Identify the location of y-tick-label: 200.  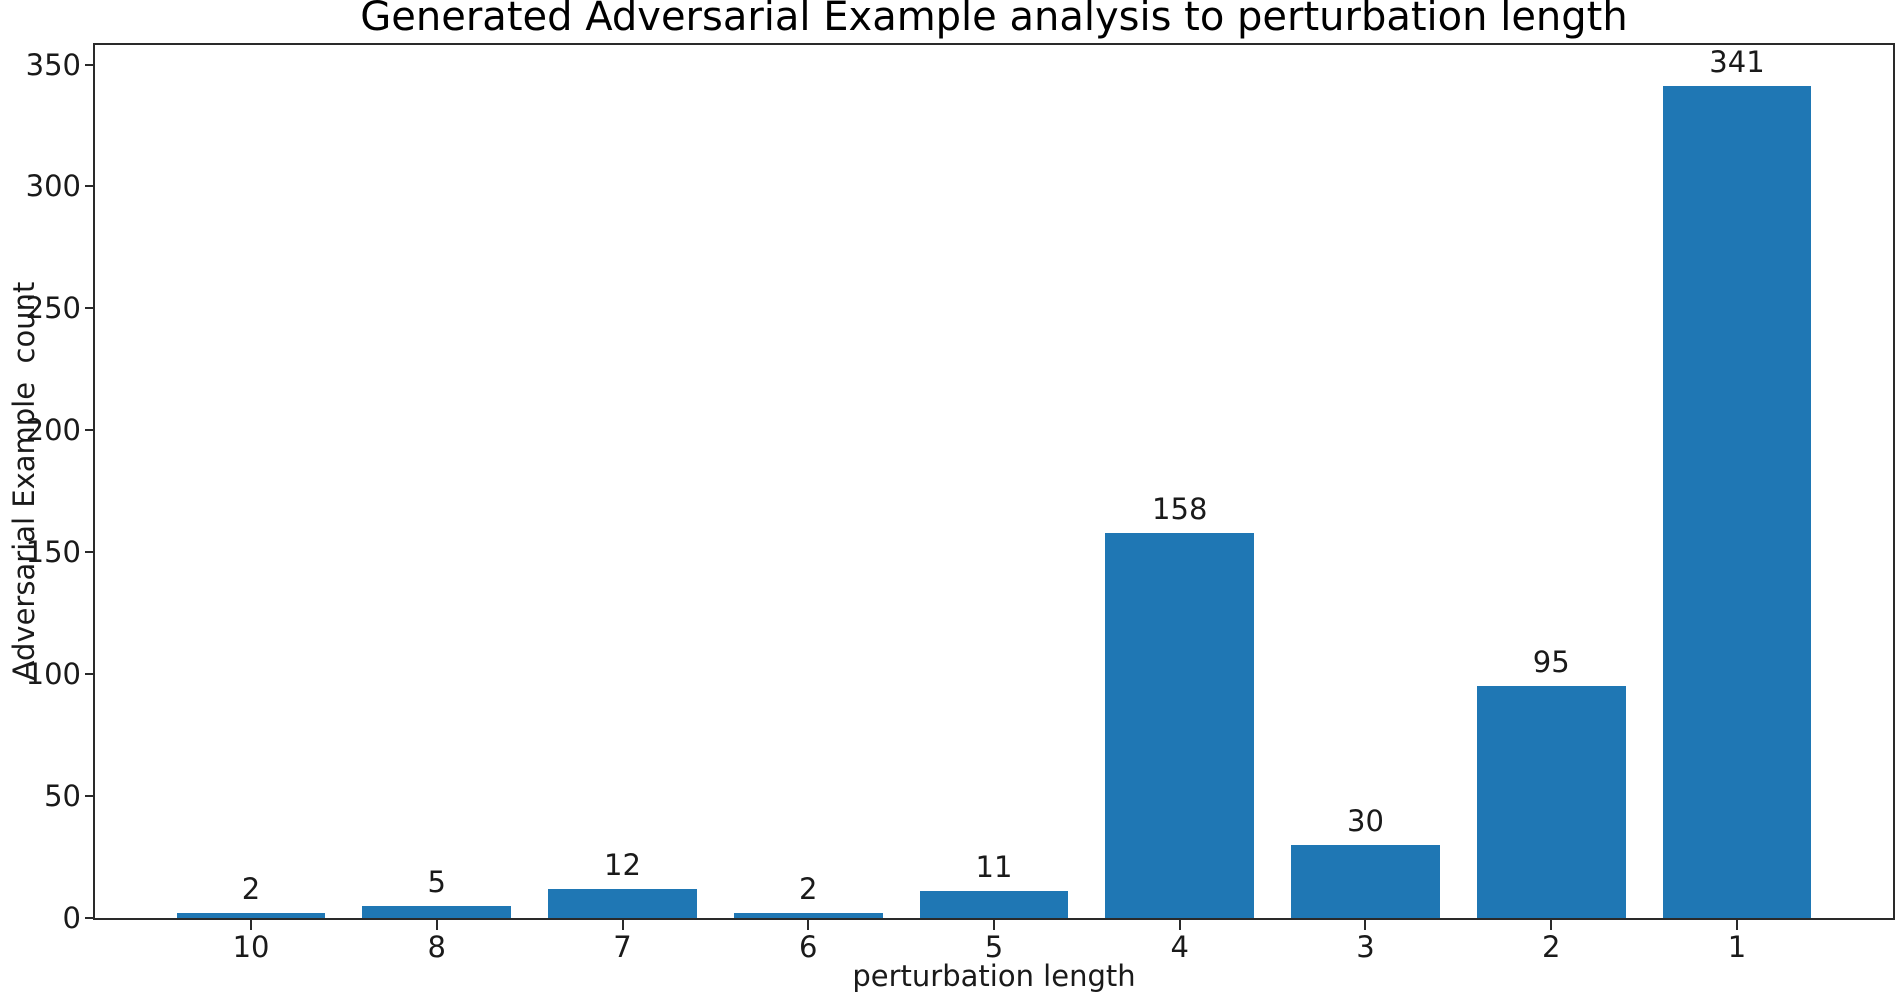
(53, 430).